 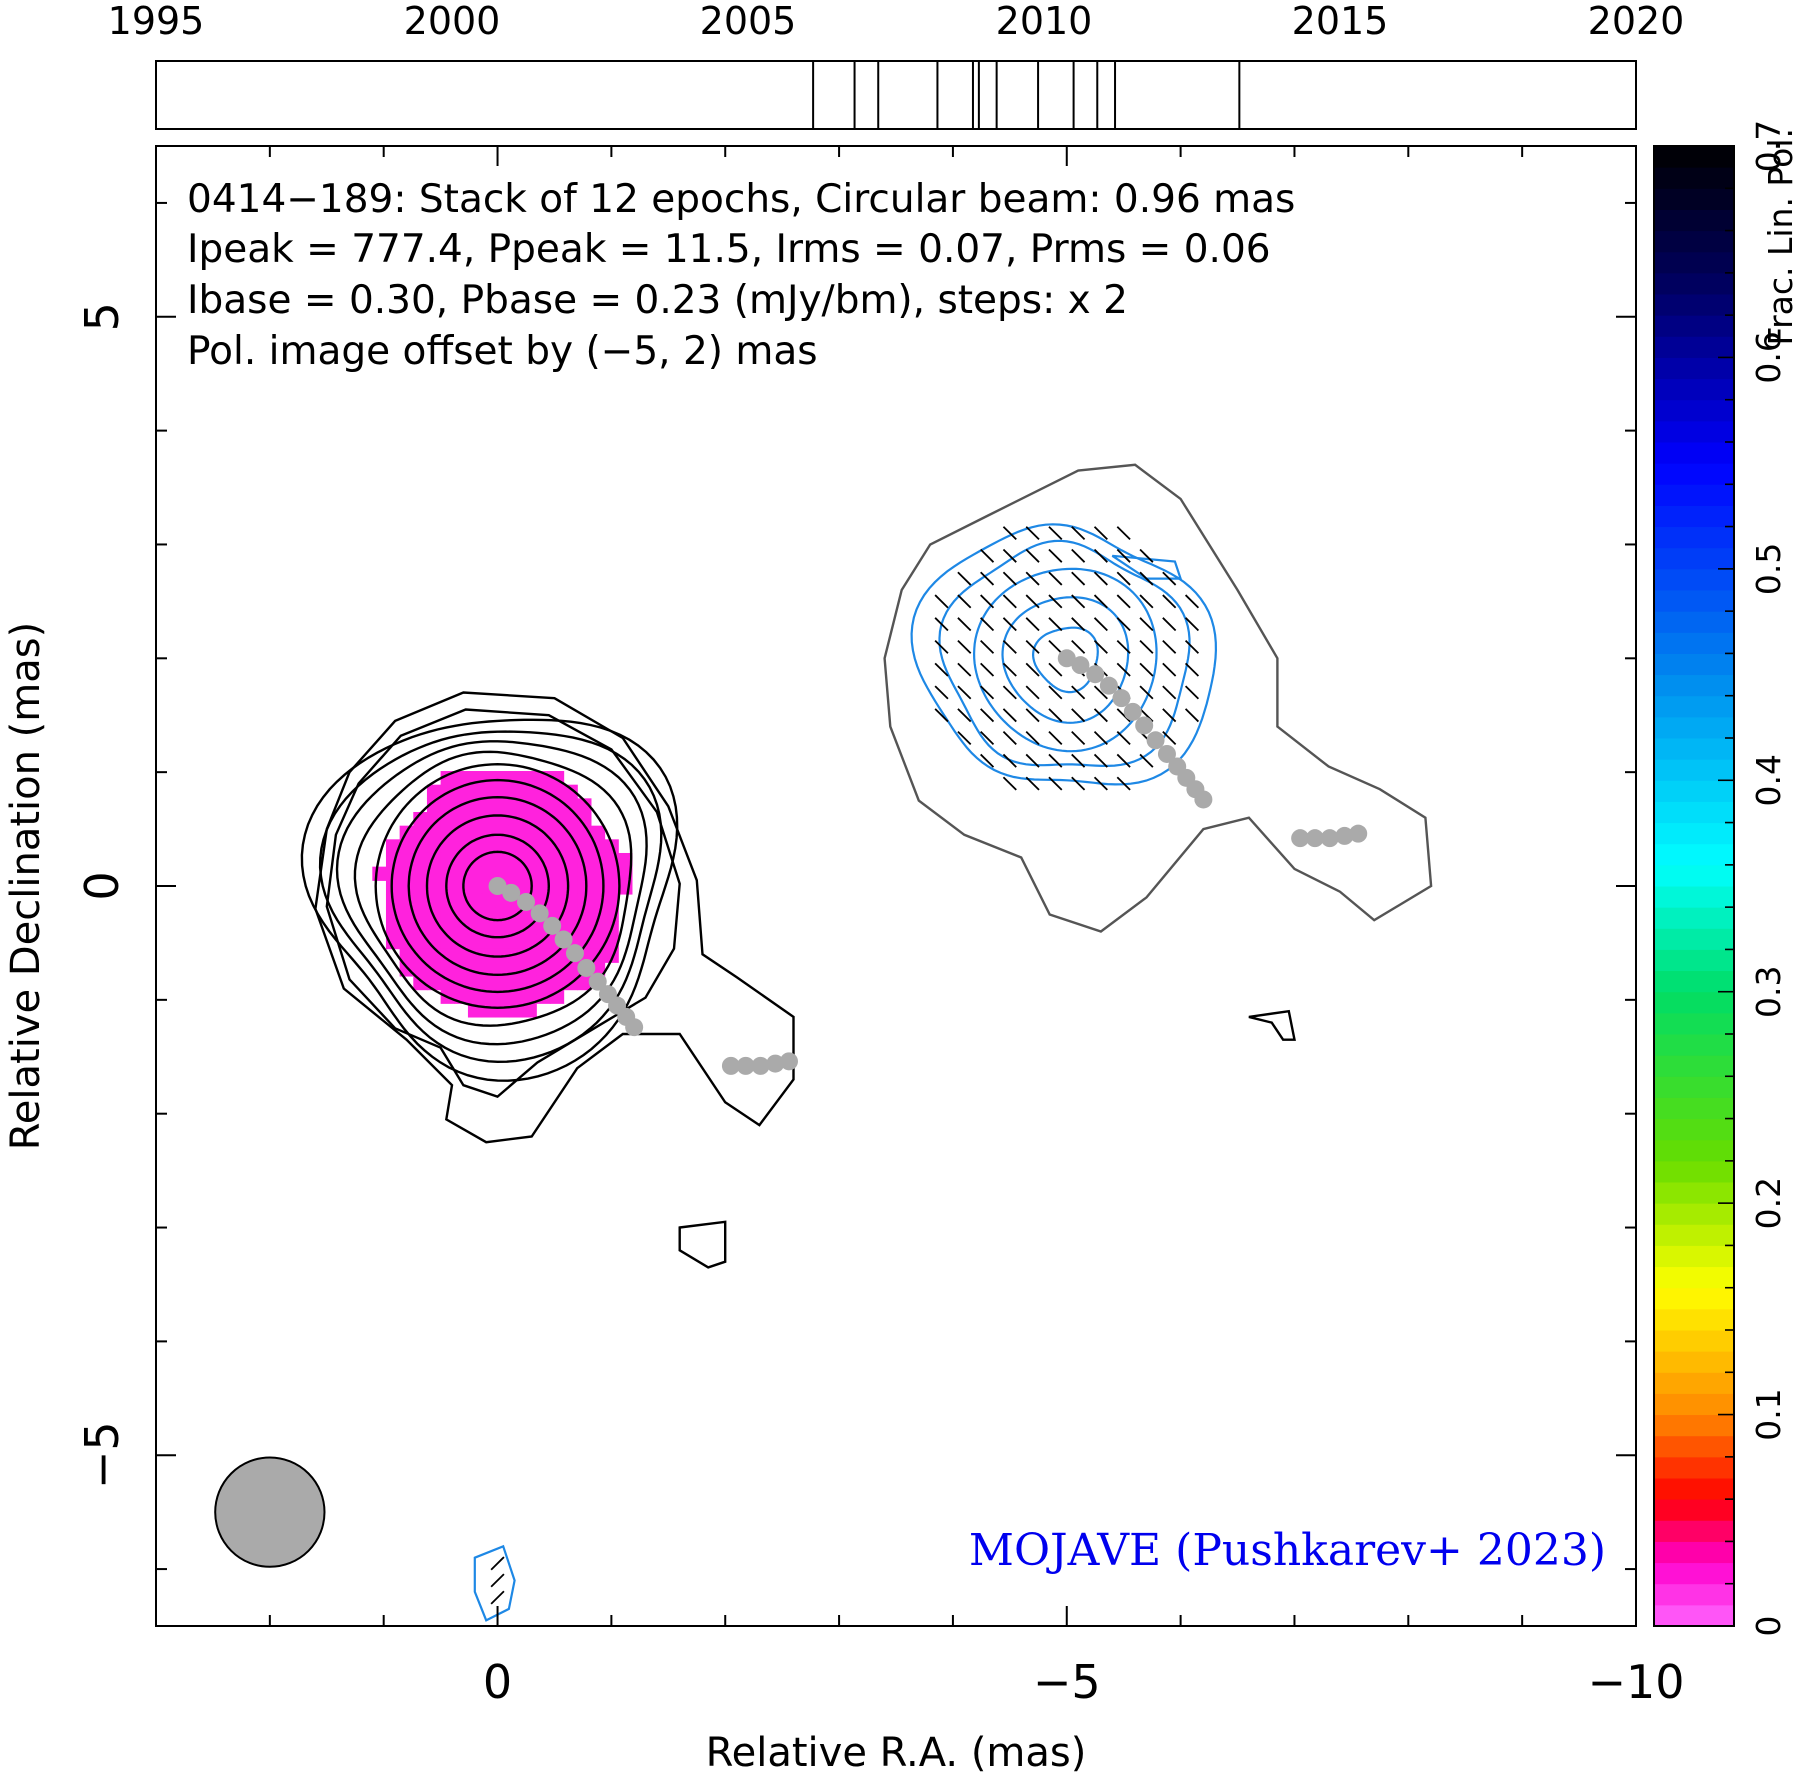 What do you see at coordinates (896, 95) in the screenshot?
I see `timeline-frame` at bounding box center [896, 95].